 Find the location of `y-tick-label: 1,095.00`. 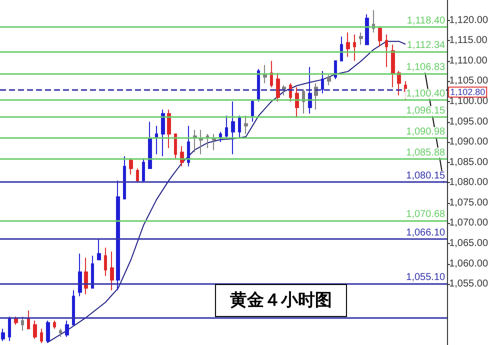

y-tick-label: 1,095.00 is located at coordinates (468, 122).